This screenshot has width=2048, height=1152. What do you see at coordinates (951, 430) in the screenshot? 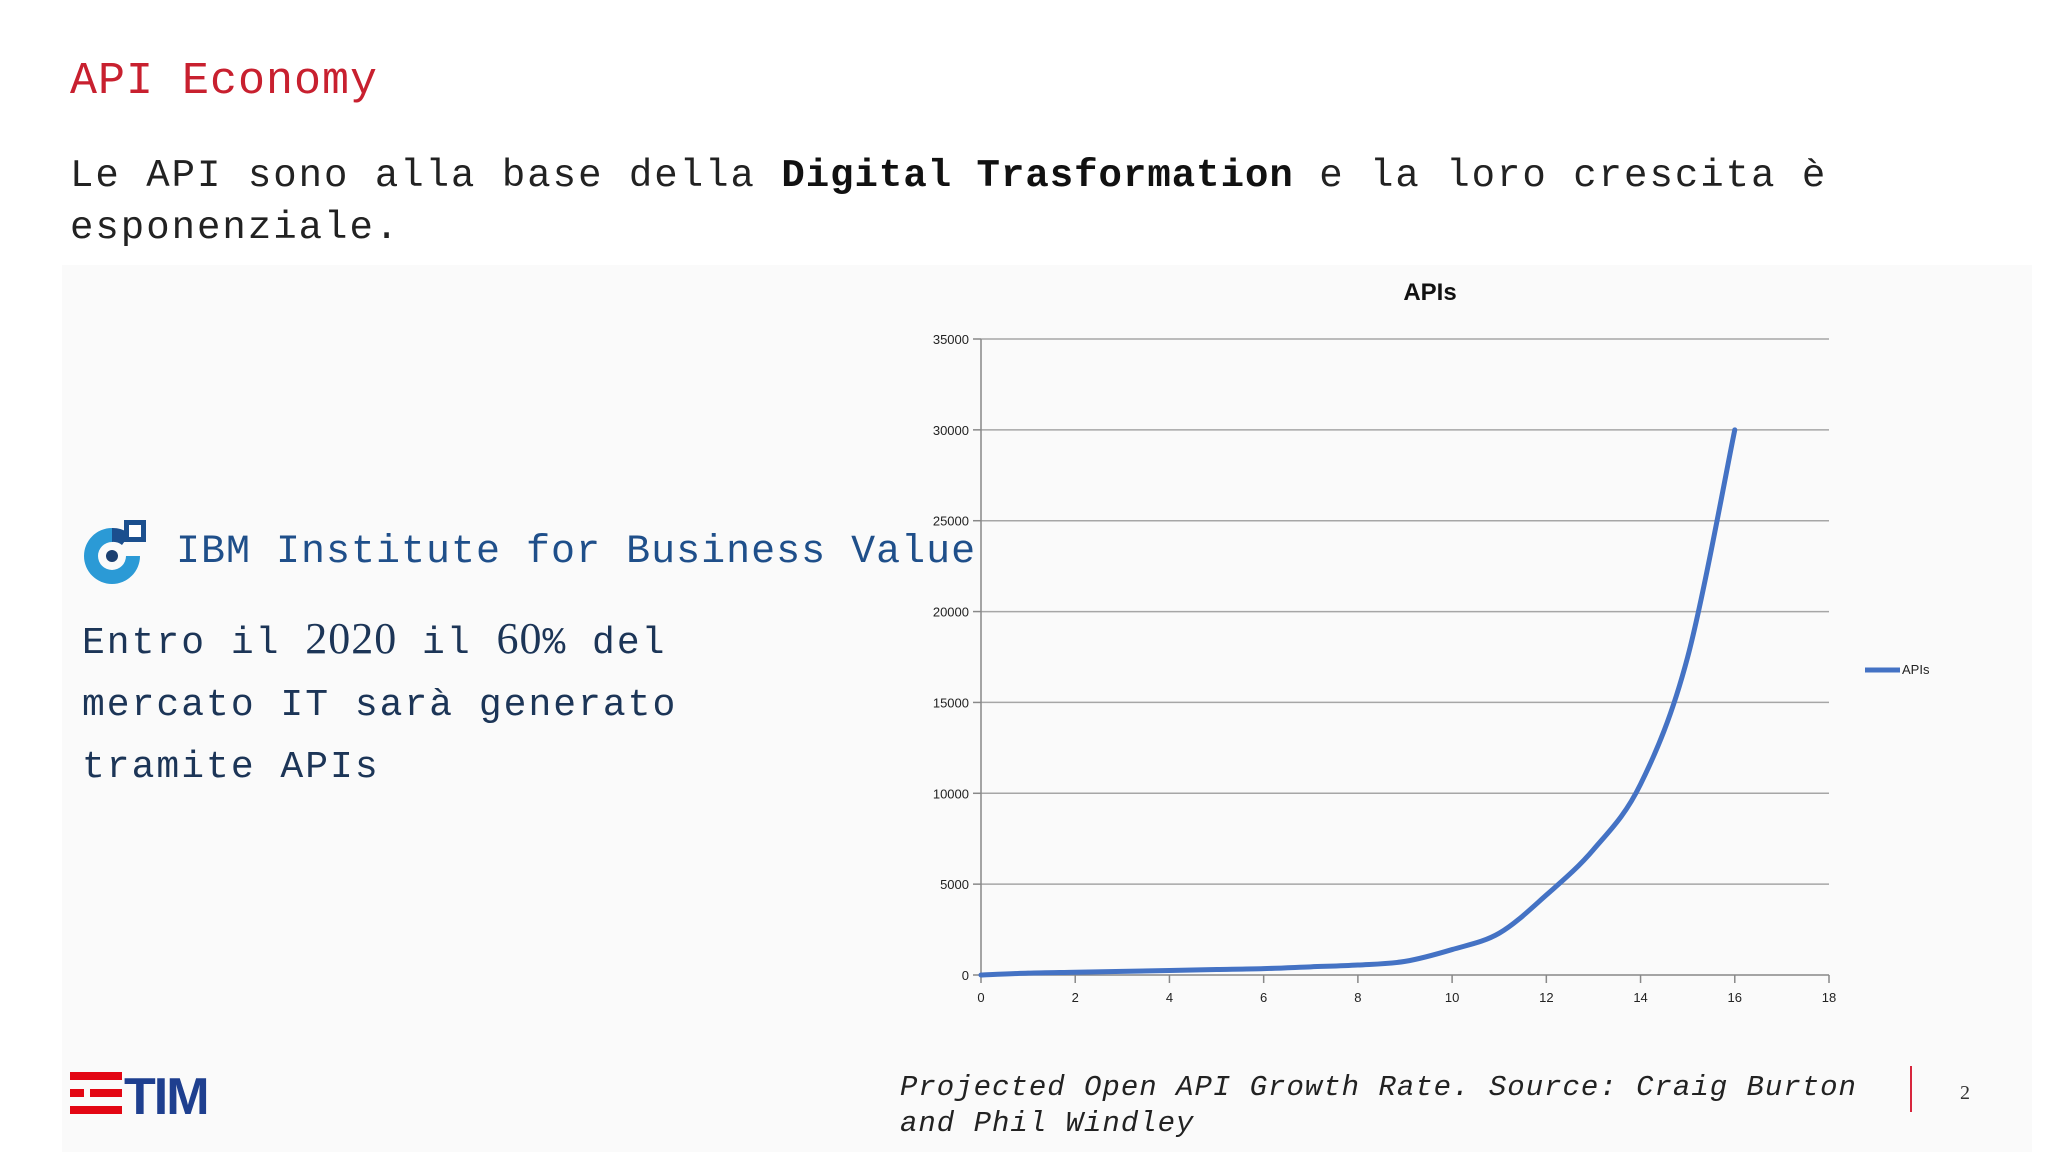
I see `y-tick-label: 30000` at bounding box center [951, 430].